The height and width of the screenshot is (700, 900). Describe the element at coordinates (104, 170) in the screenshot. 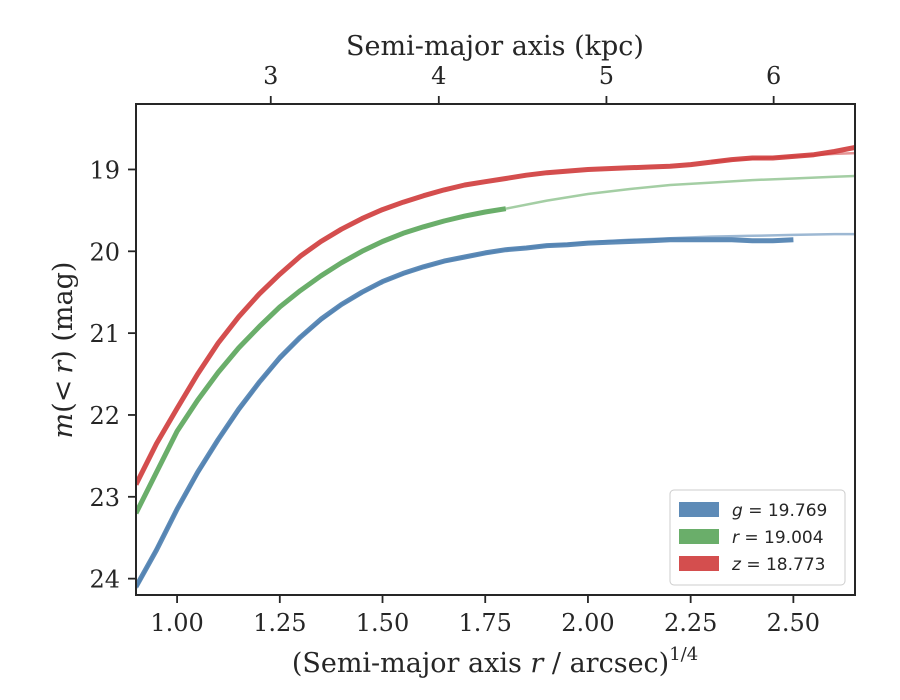

I see `y-tick-label: 19` at that location.